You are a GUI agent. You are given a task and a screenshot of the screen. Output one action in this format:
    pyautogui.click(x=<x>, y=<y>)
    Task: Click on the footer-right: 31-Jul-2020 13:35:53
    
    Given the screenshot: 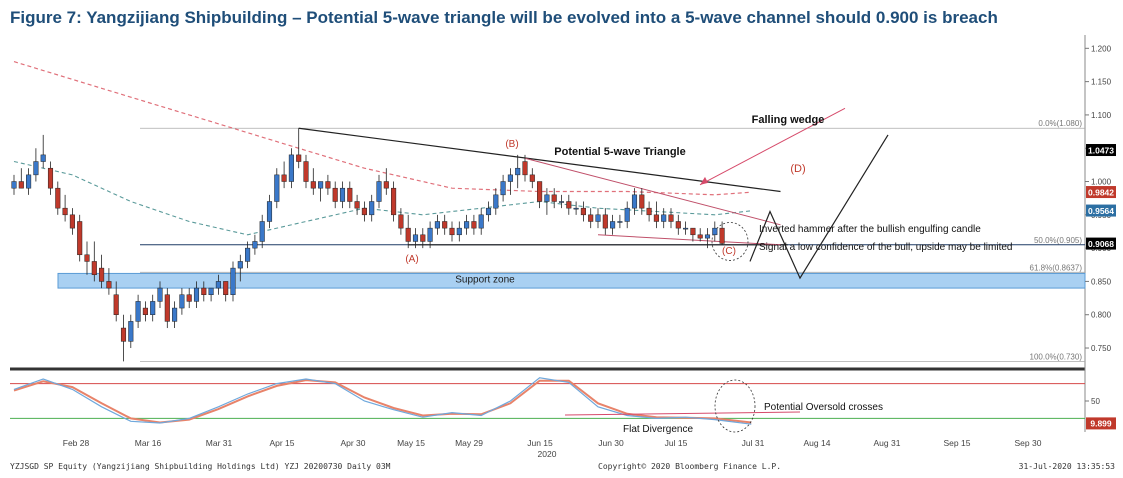 What is the action you would take?
    pyautogui.click(x=1066, y=466)
    